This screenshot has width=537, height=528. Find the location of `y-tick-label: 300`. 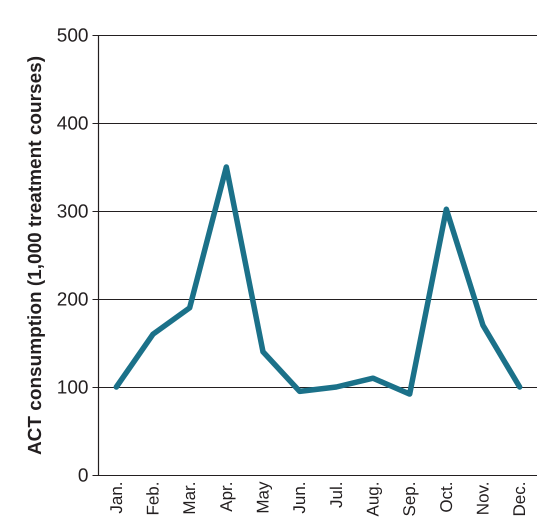

y-tick-label: 300 is located at coordinates (72, 212).